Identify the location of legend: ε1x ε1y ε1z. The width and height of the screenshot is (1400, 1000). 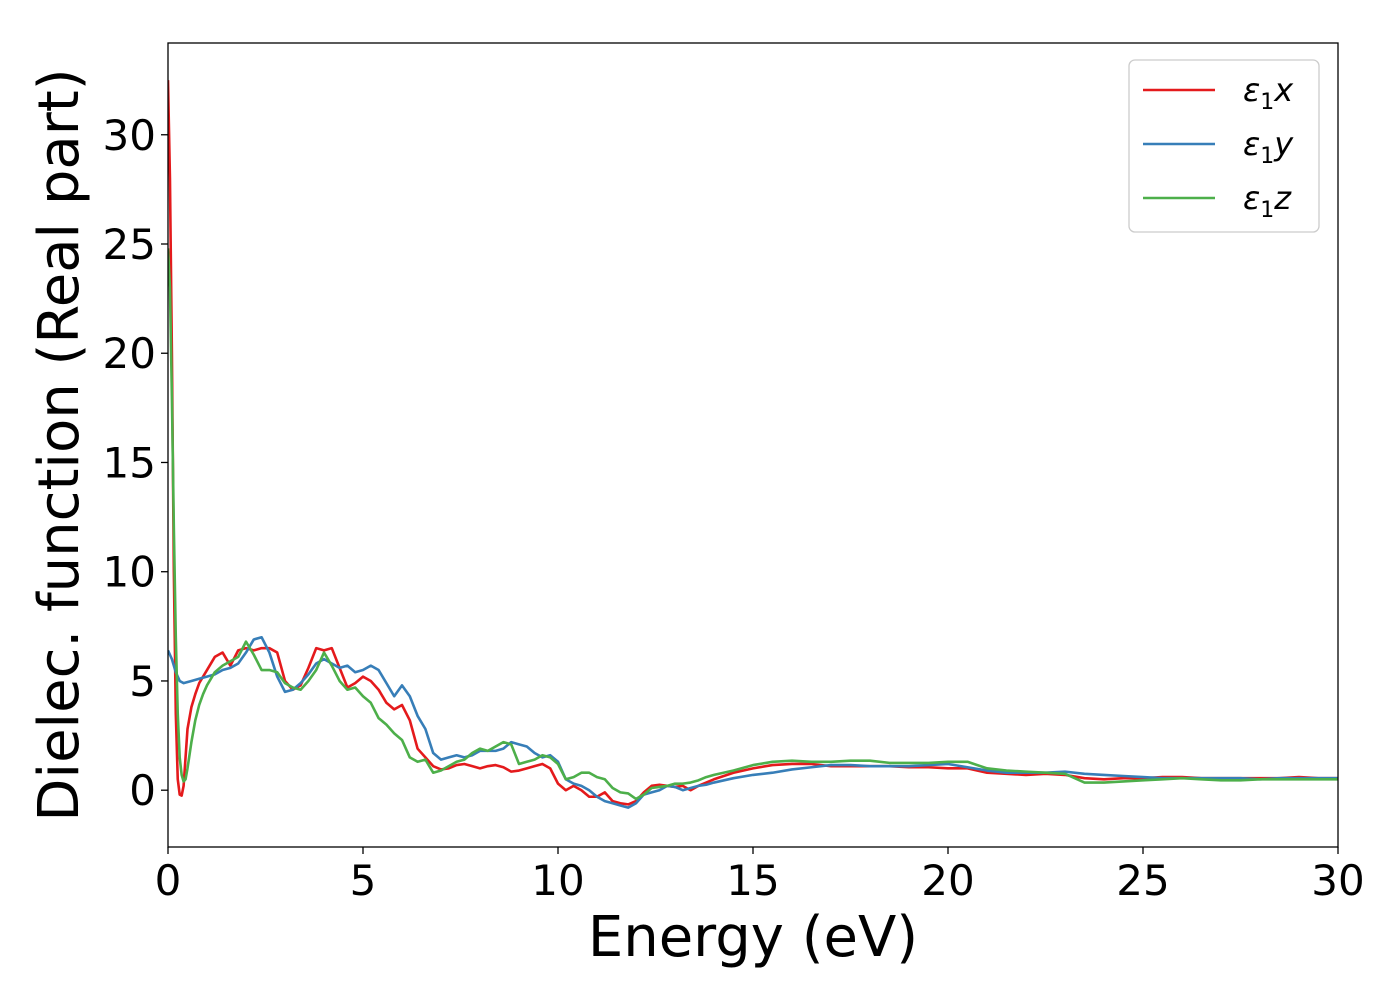
(1224, 146).